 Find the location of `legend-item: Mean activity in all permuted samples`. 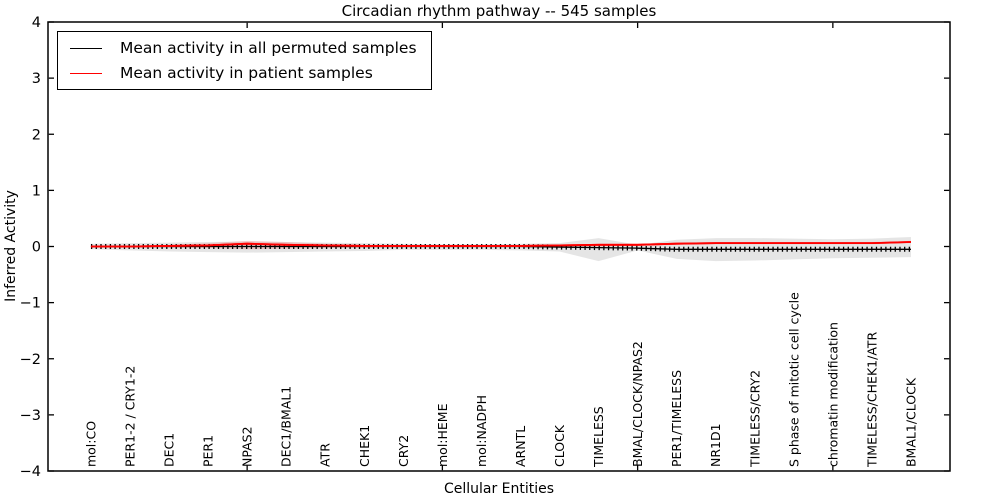

legend-item: Mean activity in all permuted samples is located at coordinates (243, 48).